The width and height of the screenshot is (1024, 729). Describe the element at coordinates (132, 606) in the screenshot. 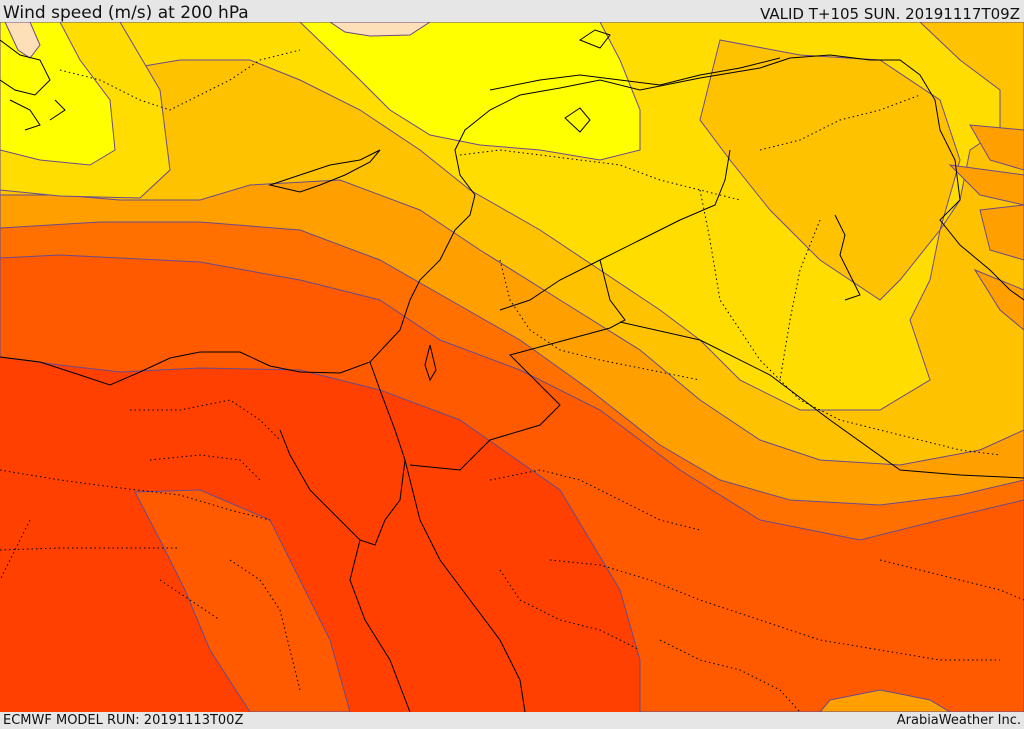

I see `band-west-lobe` at that location.